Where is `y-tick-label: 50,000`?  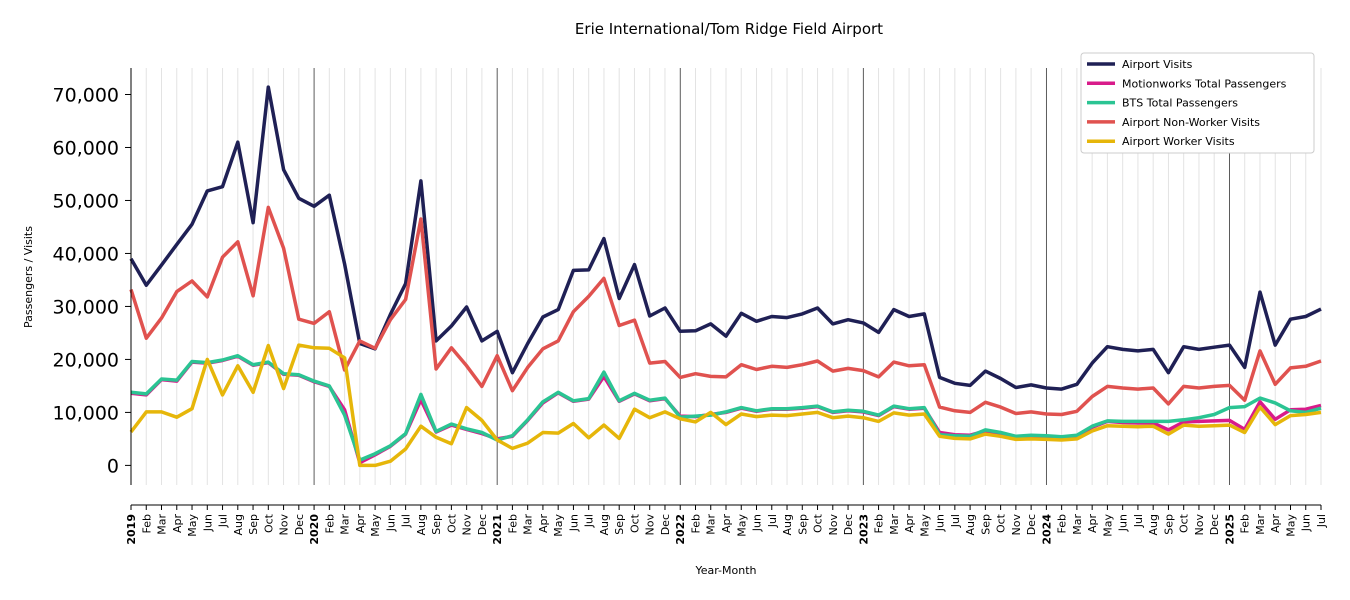 y-tick-label: 50,000 is located at coordinates (86, 201).